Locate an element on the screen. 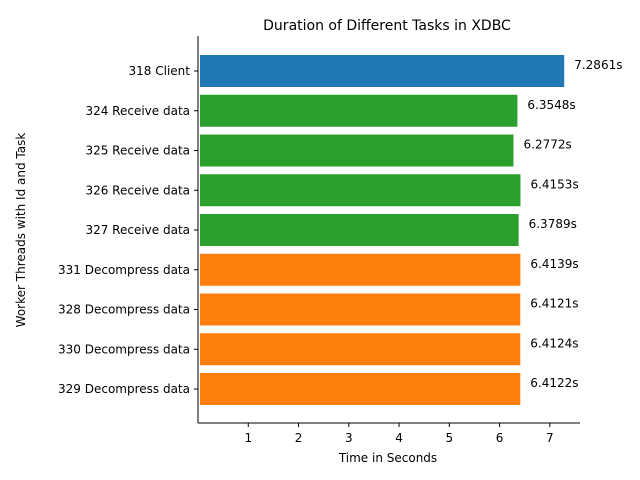 This screenshot has height=480, width=640. y-tick-label: 326 Receive data is located at coordinates (137, 190).